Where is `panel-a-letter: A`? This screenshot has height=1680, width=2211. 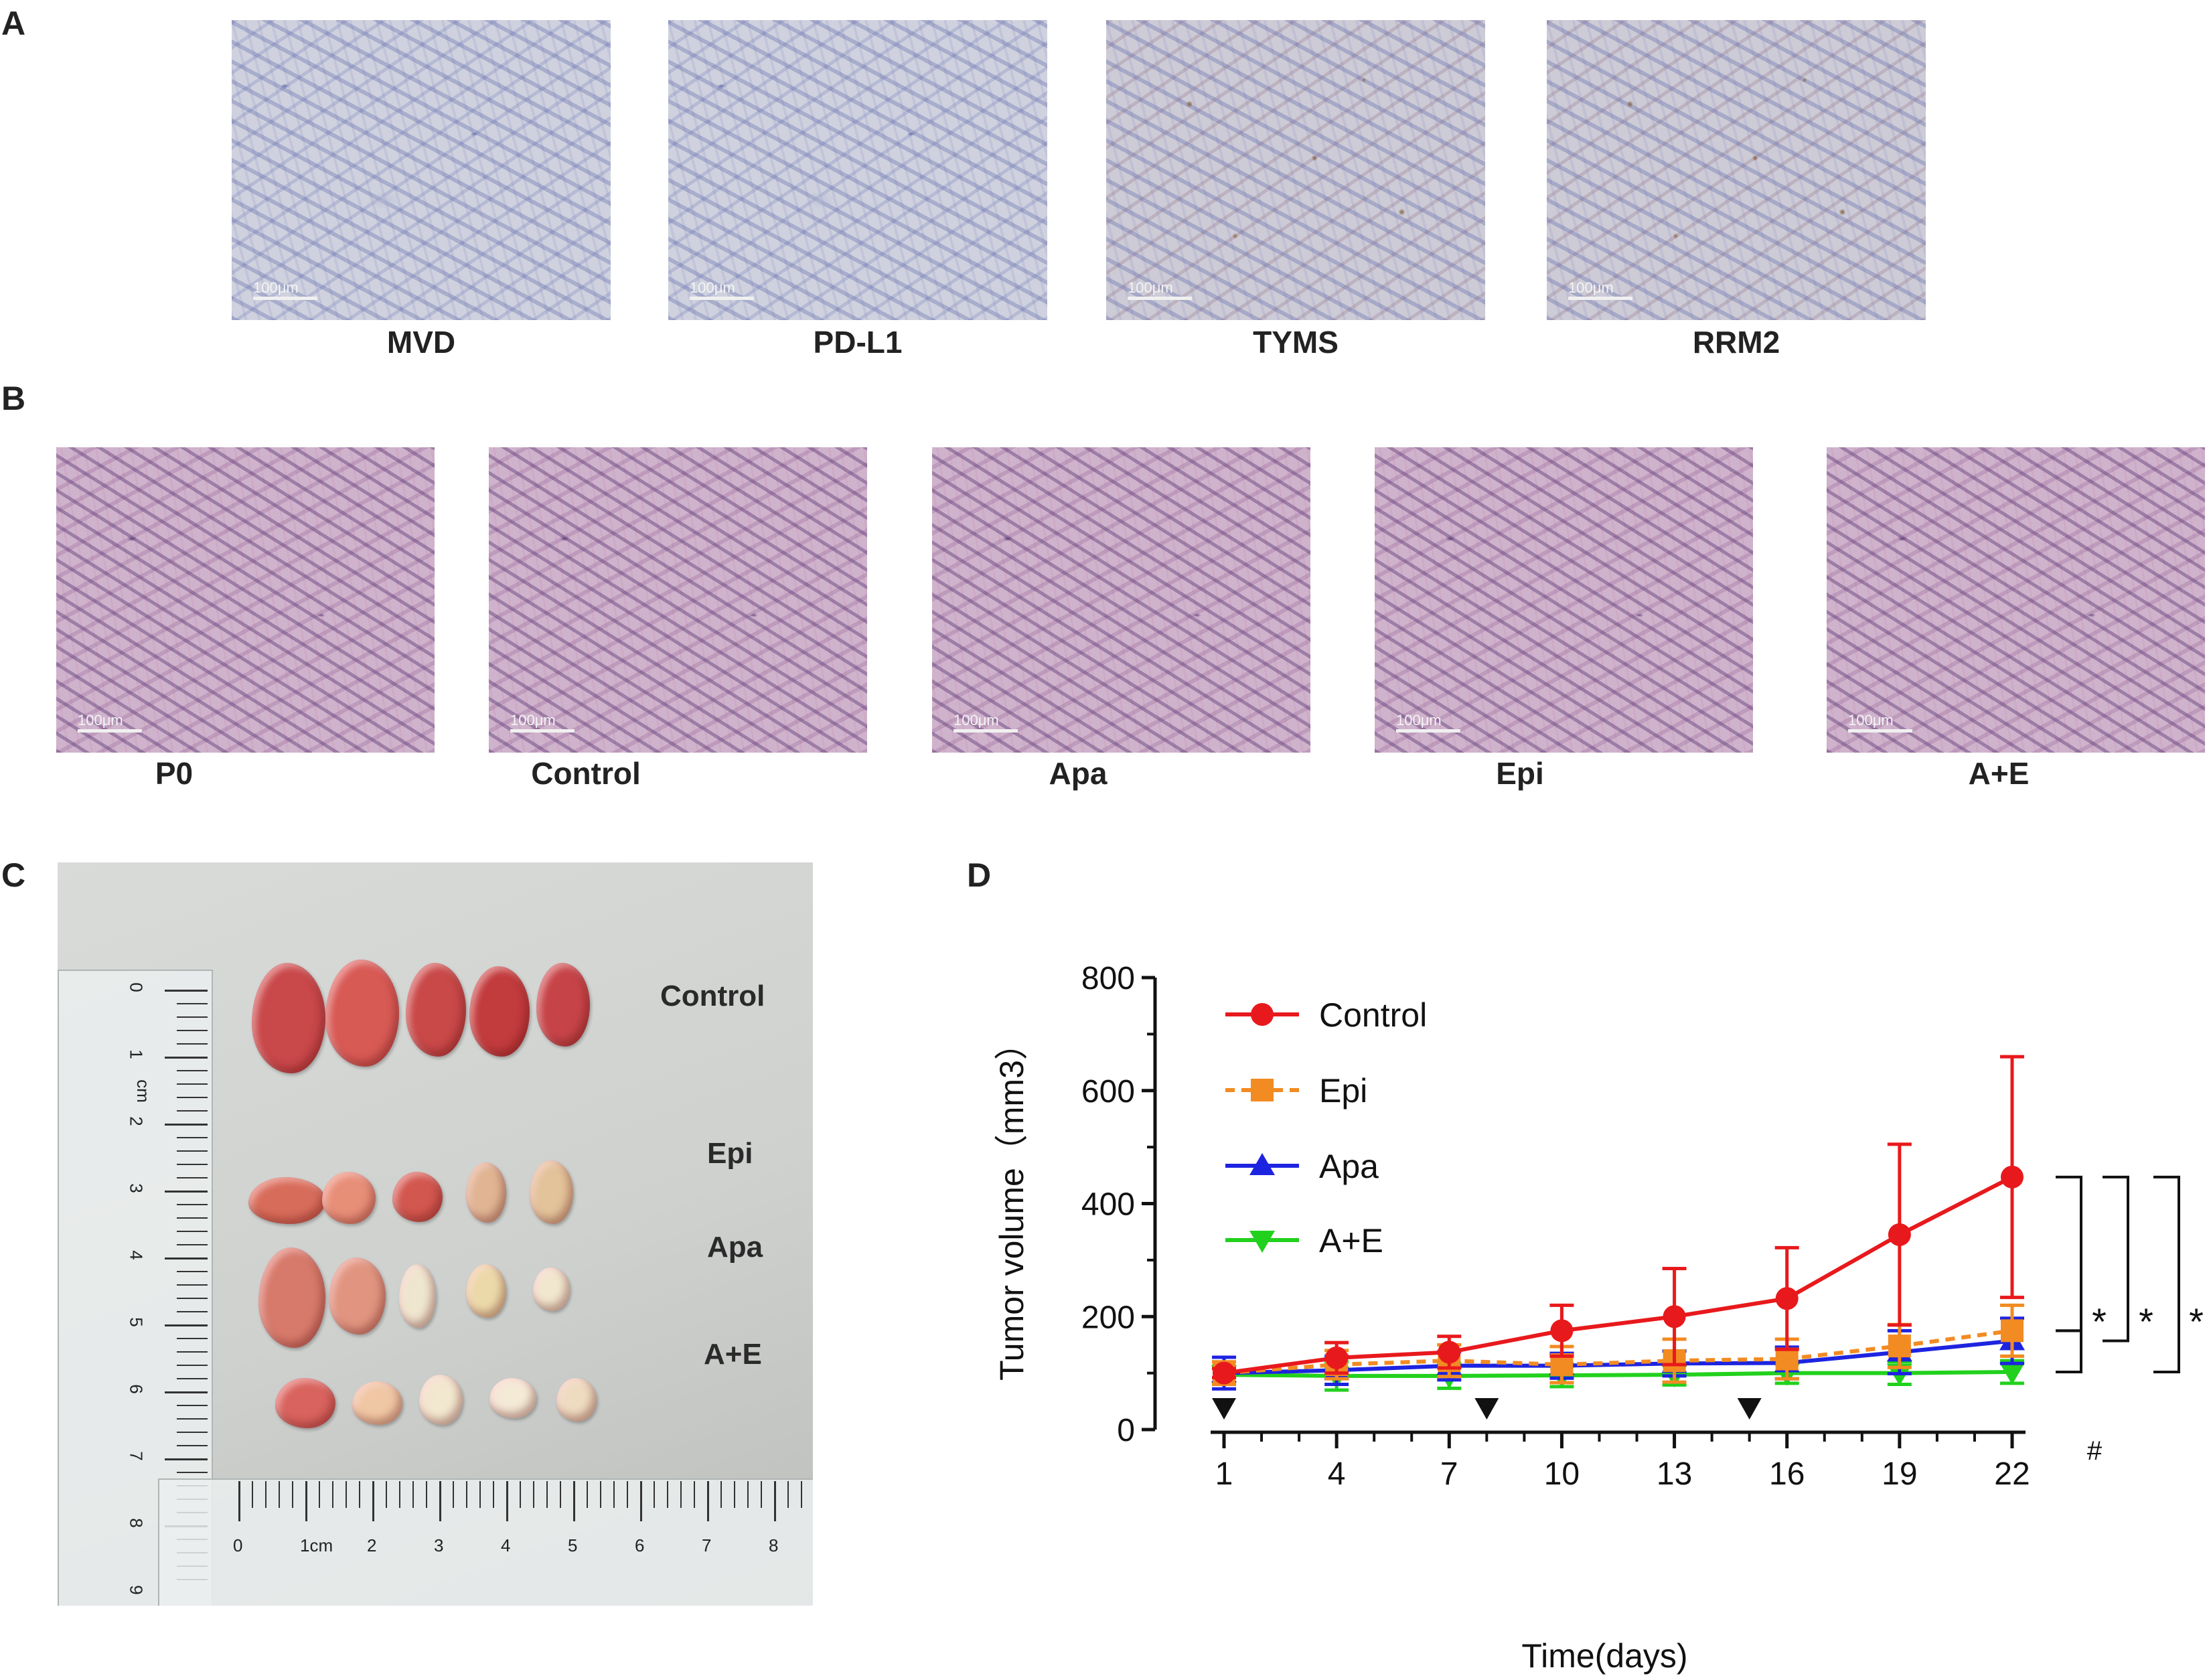 panel-a-letter: A is located at coordinates (13, 23).